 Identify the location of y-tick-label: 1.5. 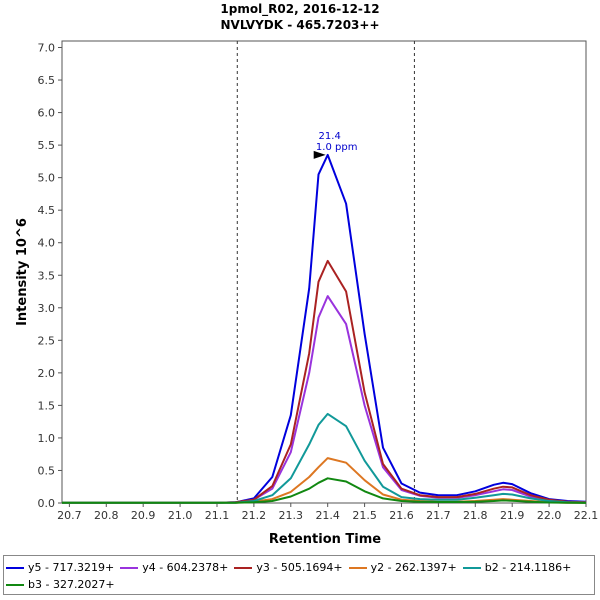
(47, 405).